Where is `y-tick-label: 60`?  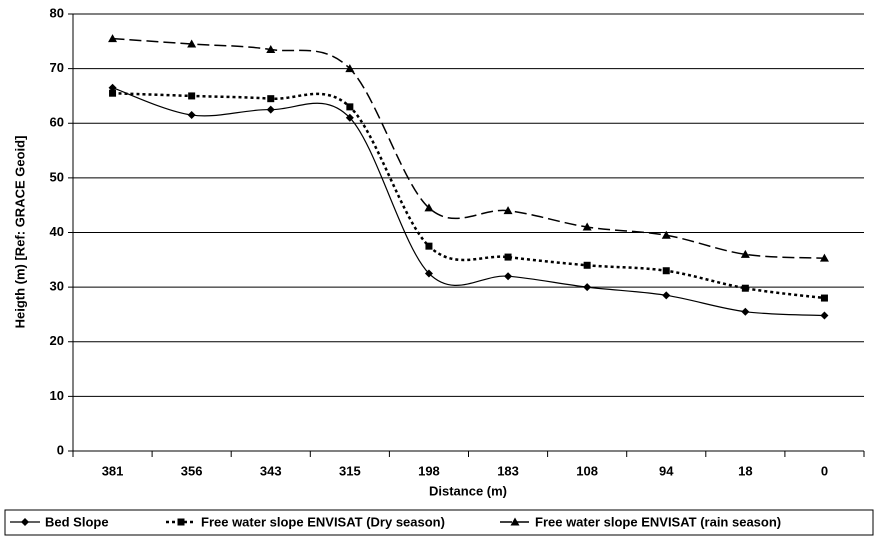
y-tick-label: 60 is located at coordinates (57, 122).